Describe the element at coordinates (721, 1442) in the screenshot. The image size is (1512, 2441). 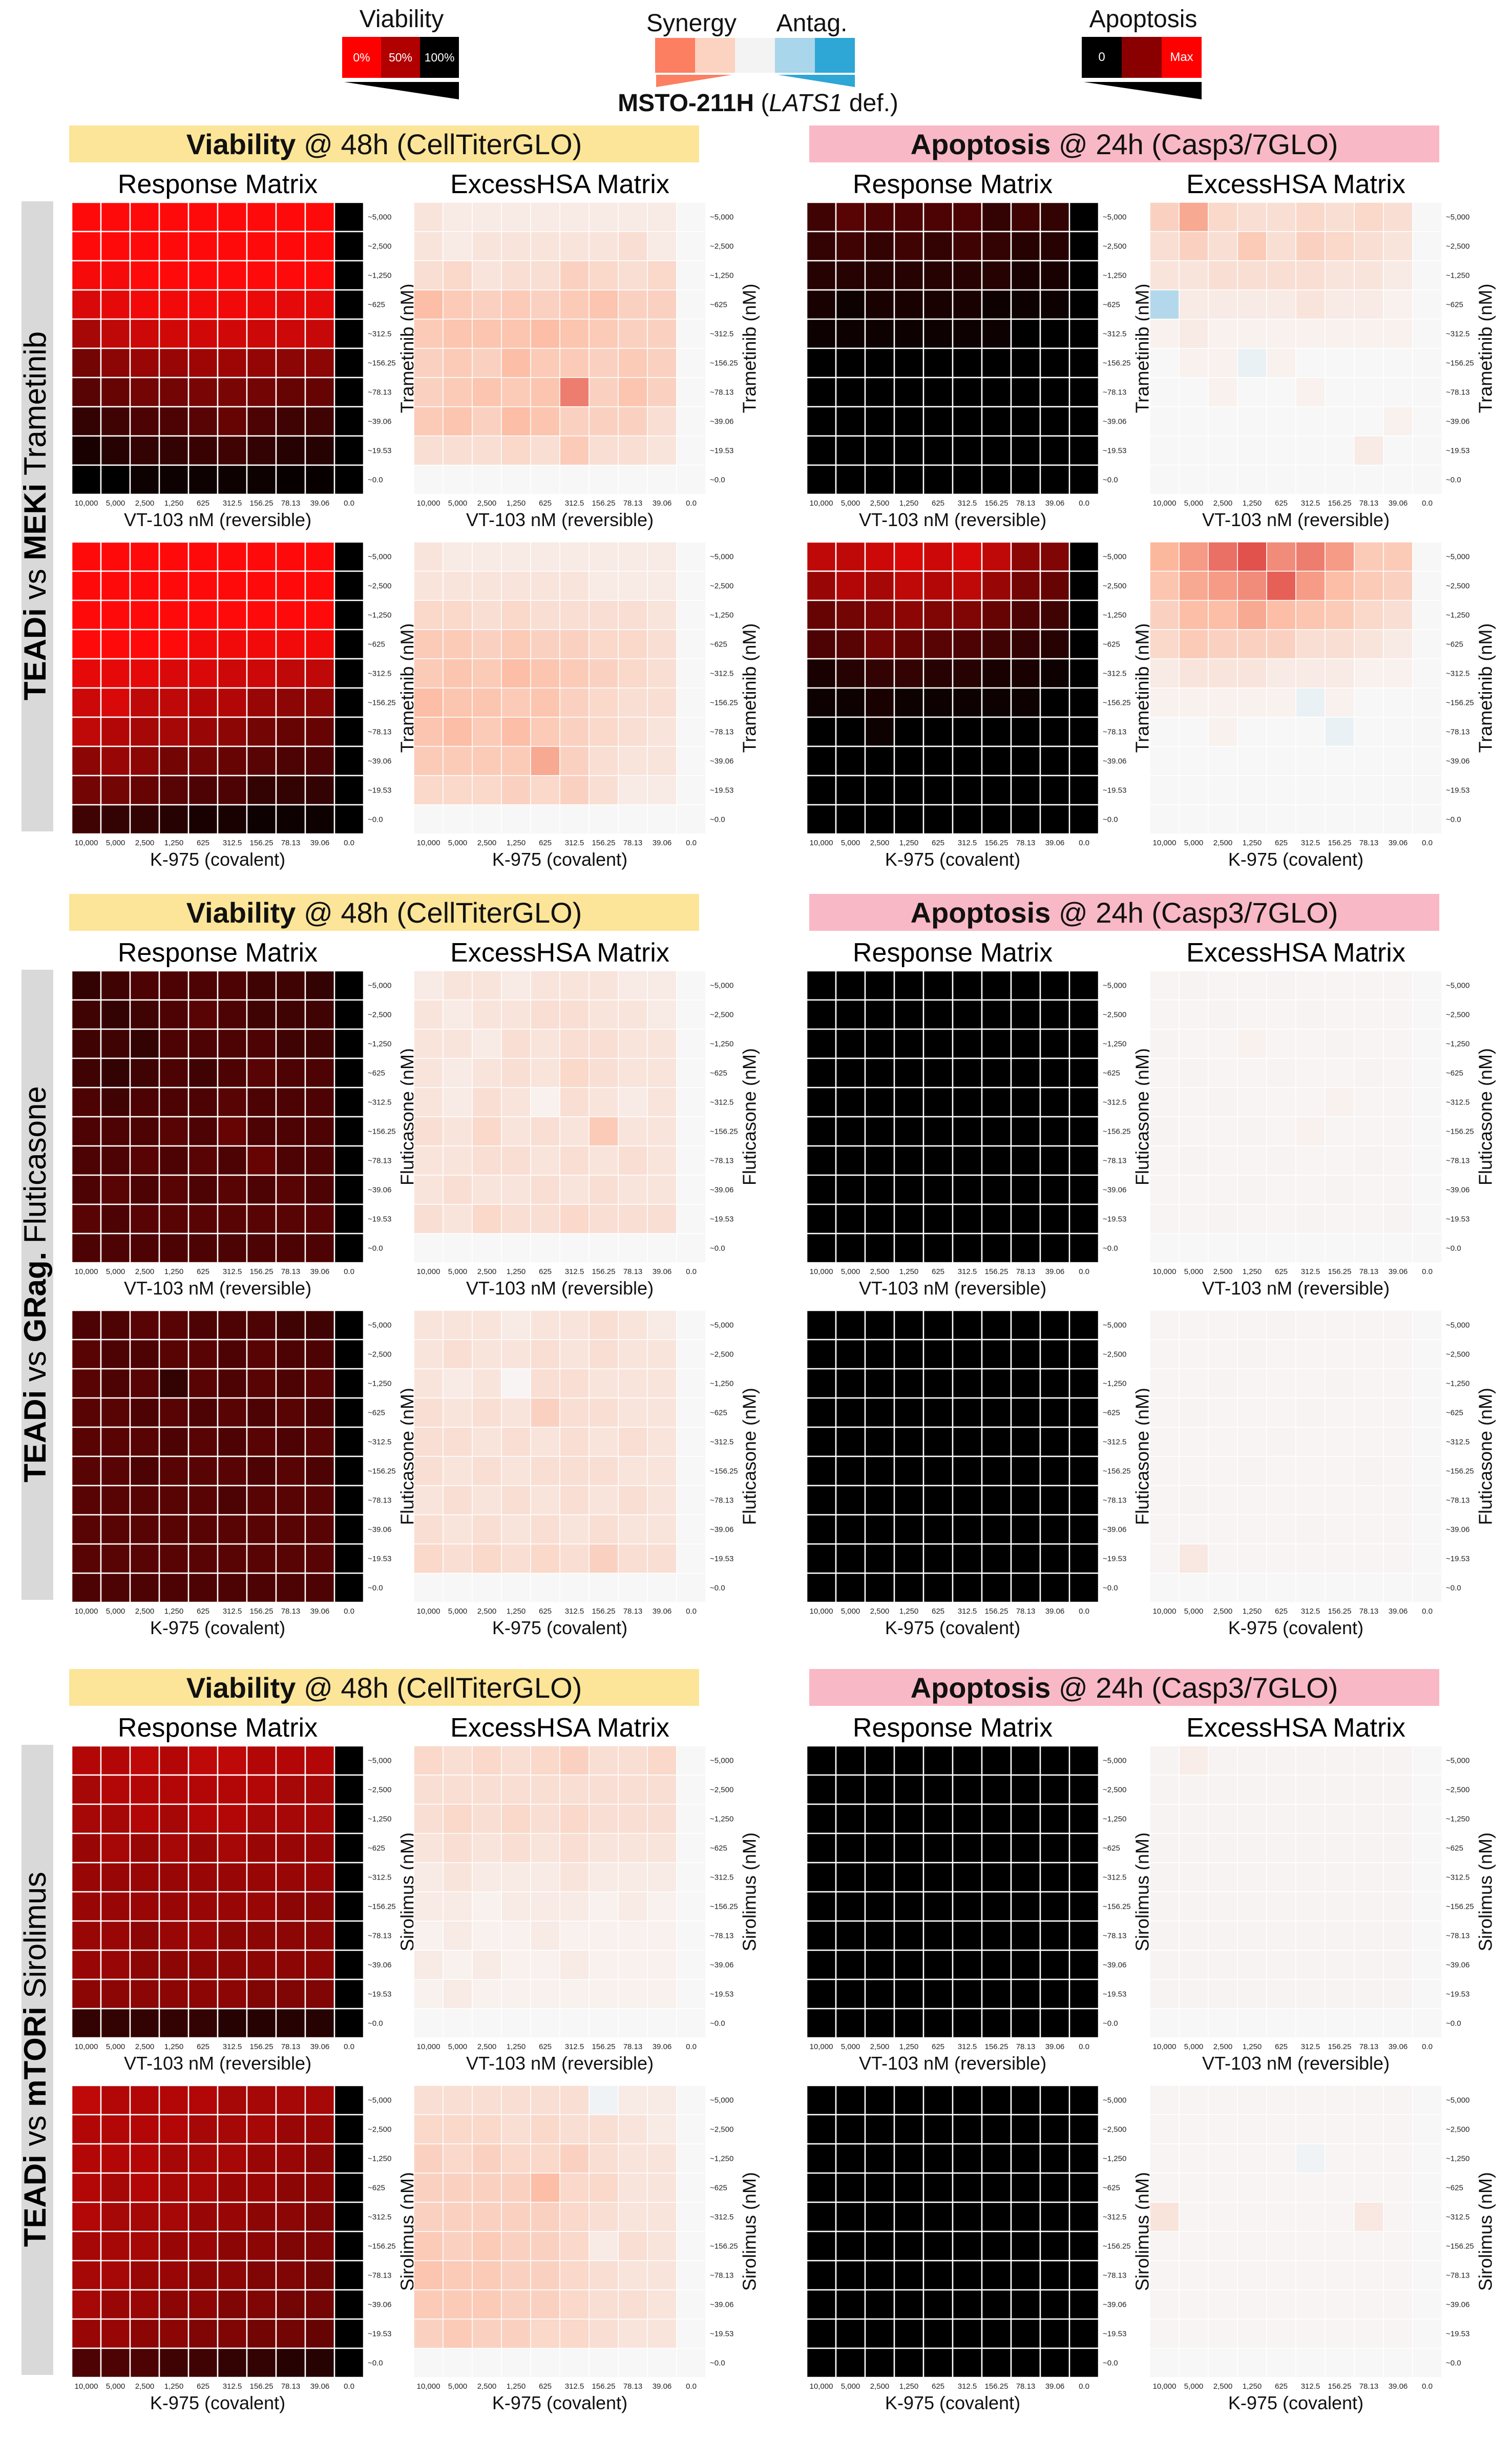
I see `y-tick-label: ~312.5` at that location.